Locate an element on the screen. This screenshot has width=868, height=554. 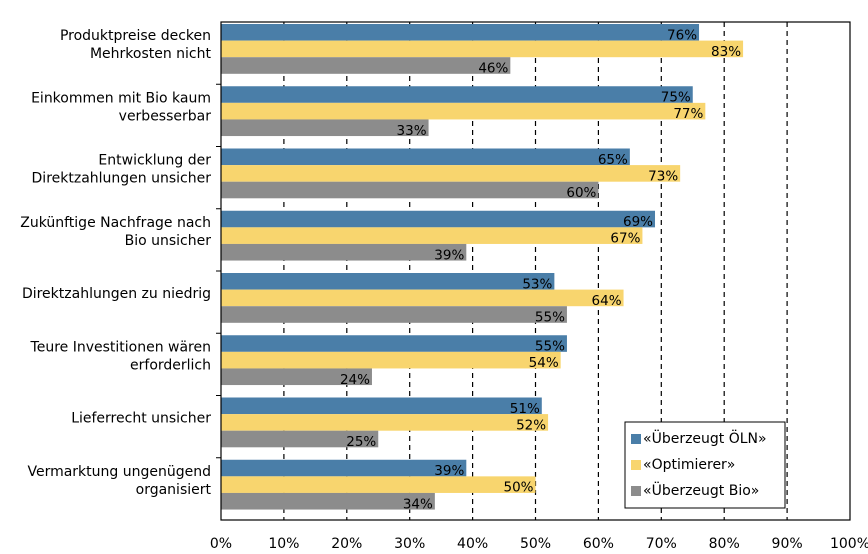
value-label: 46% is located at coordinates (493, 69).